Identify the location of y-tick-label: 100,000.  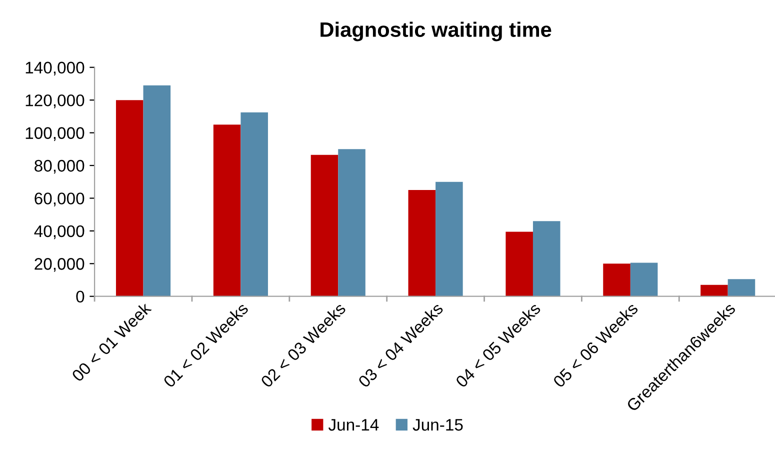
(55, 134).